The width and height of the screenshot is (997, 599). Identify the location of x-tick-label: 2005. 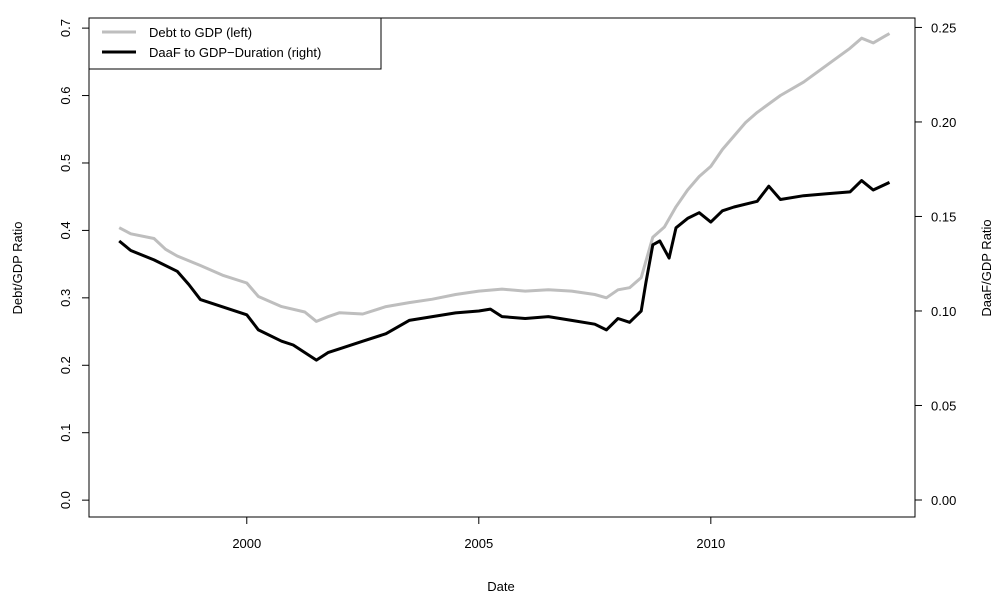
(478, 543).